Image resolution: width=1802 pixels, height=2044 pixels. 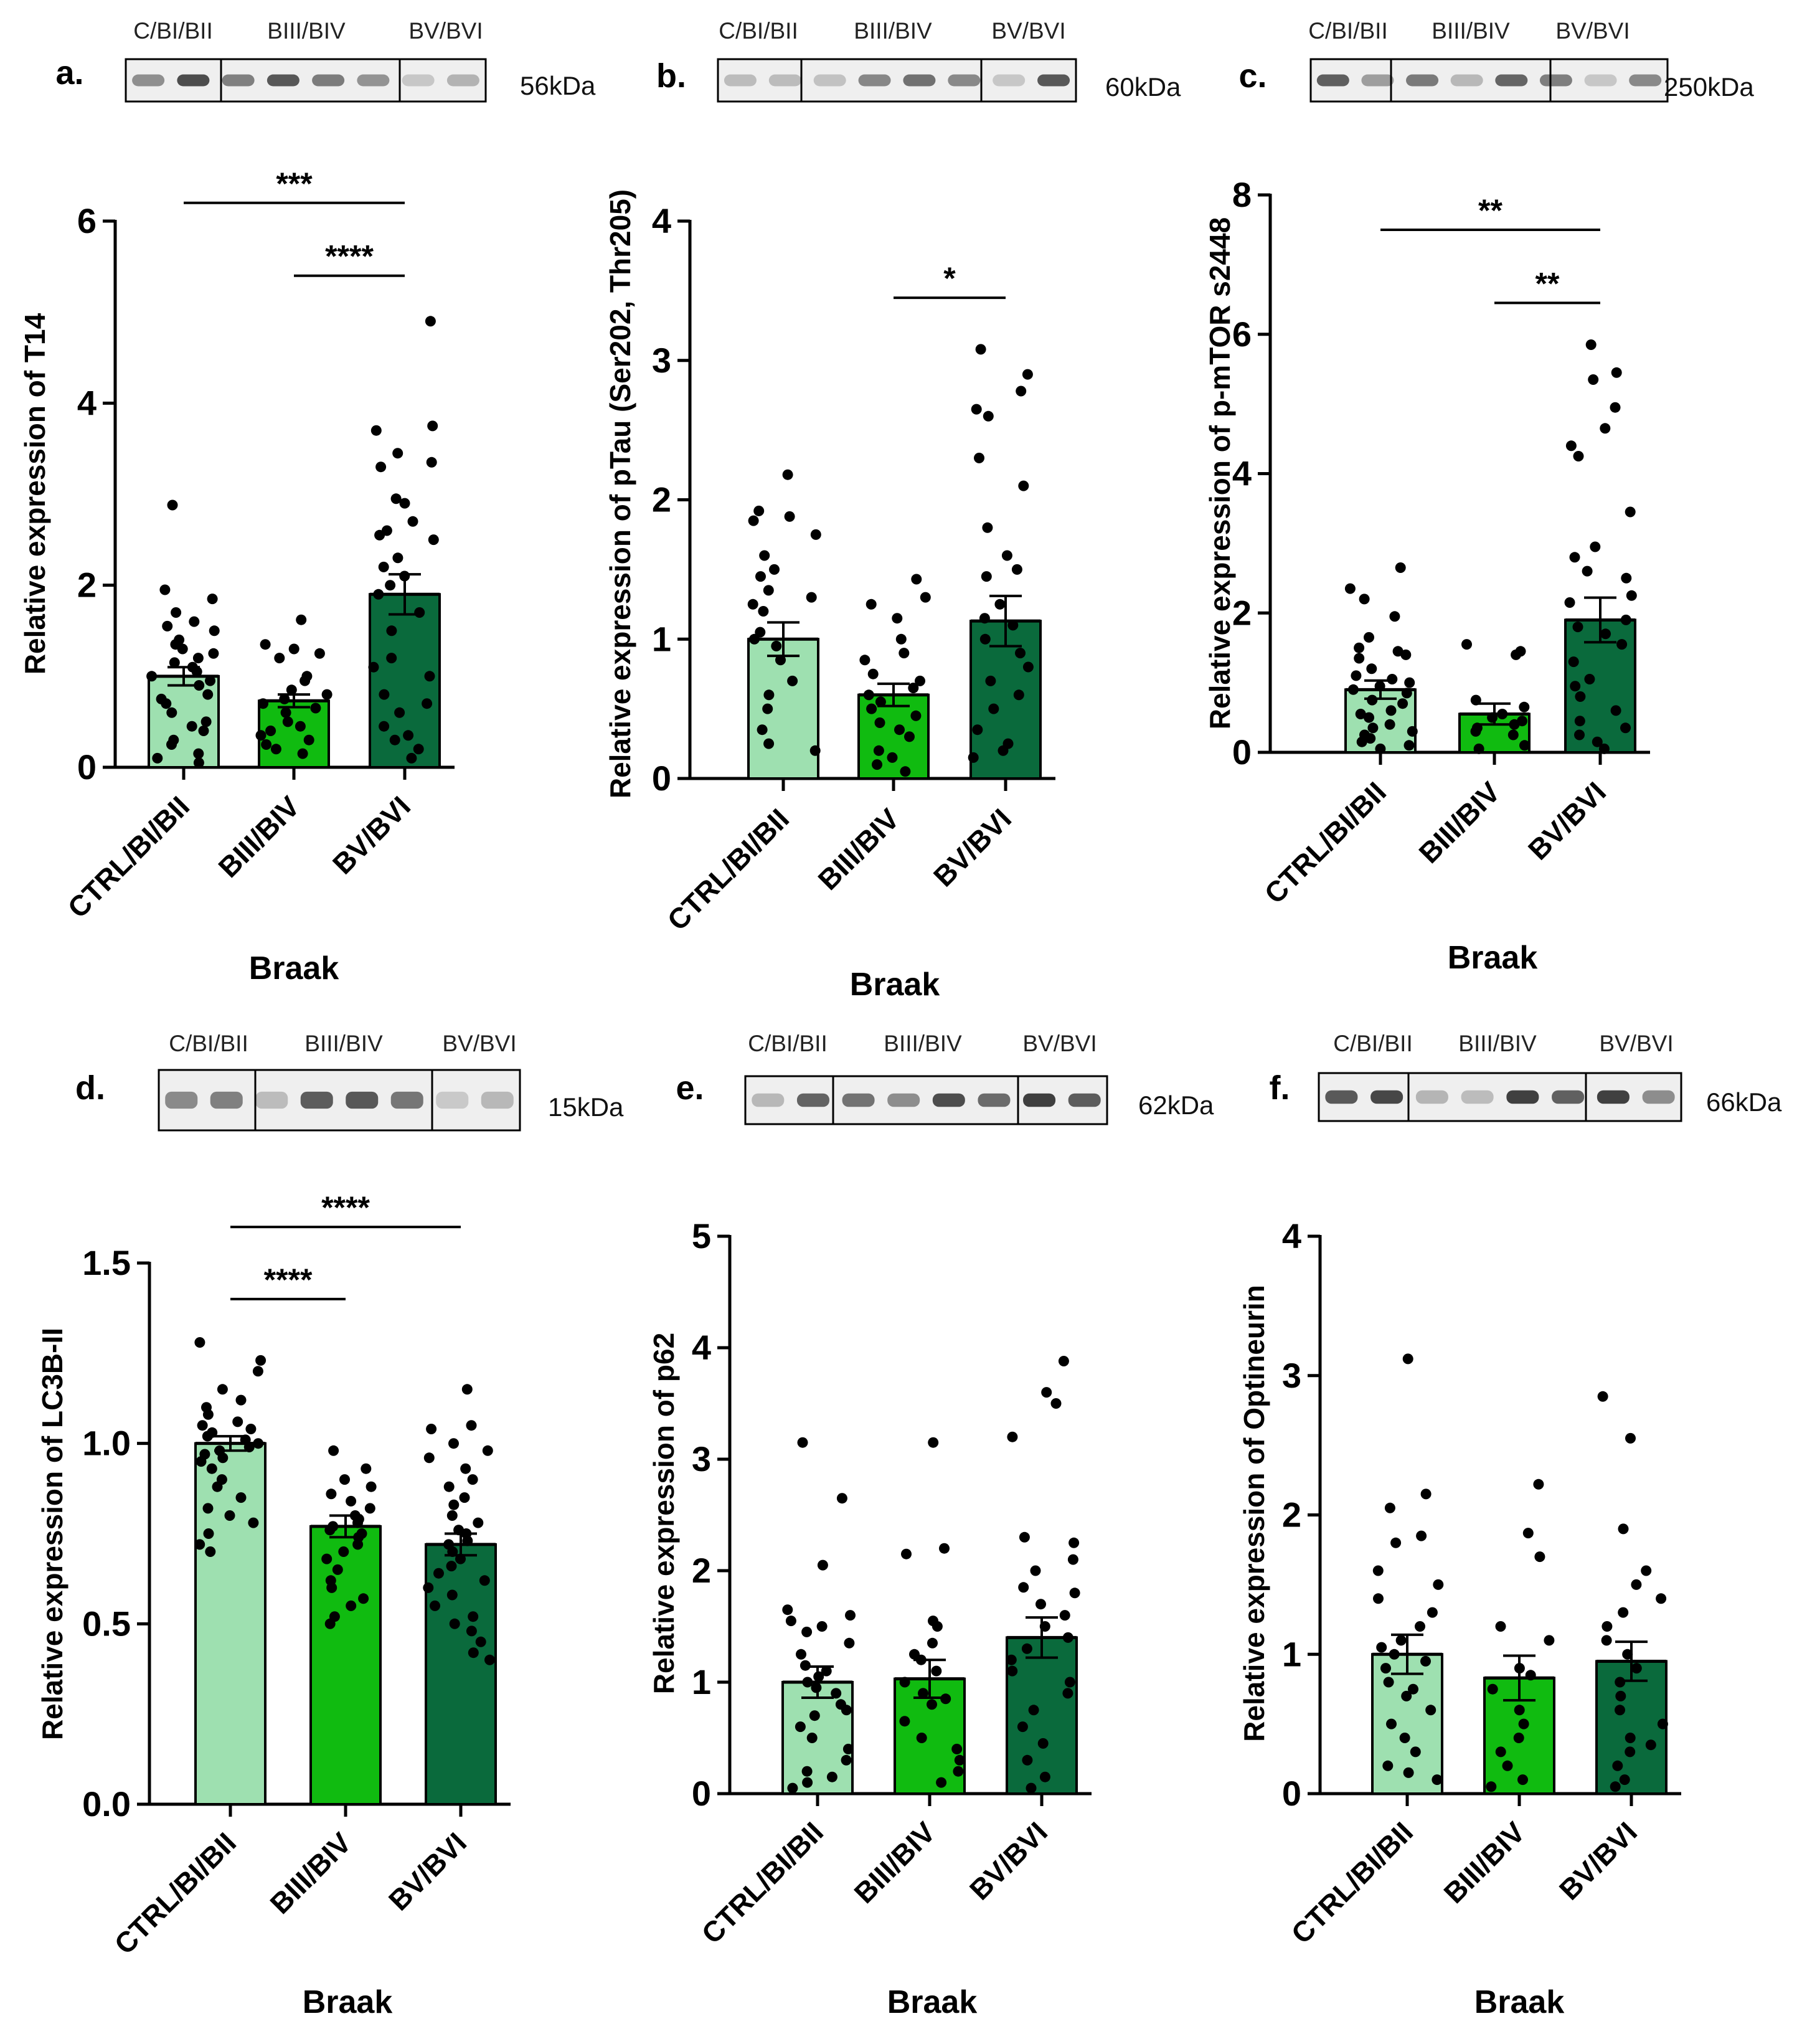 What do you see at coordinates (1220, 473) in the screenshot?
I see `y-axis-title: Relative expression of p-mTOR s2448` at bounding box center [1220, 473].